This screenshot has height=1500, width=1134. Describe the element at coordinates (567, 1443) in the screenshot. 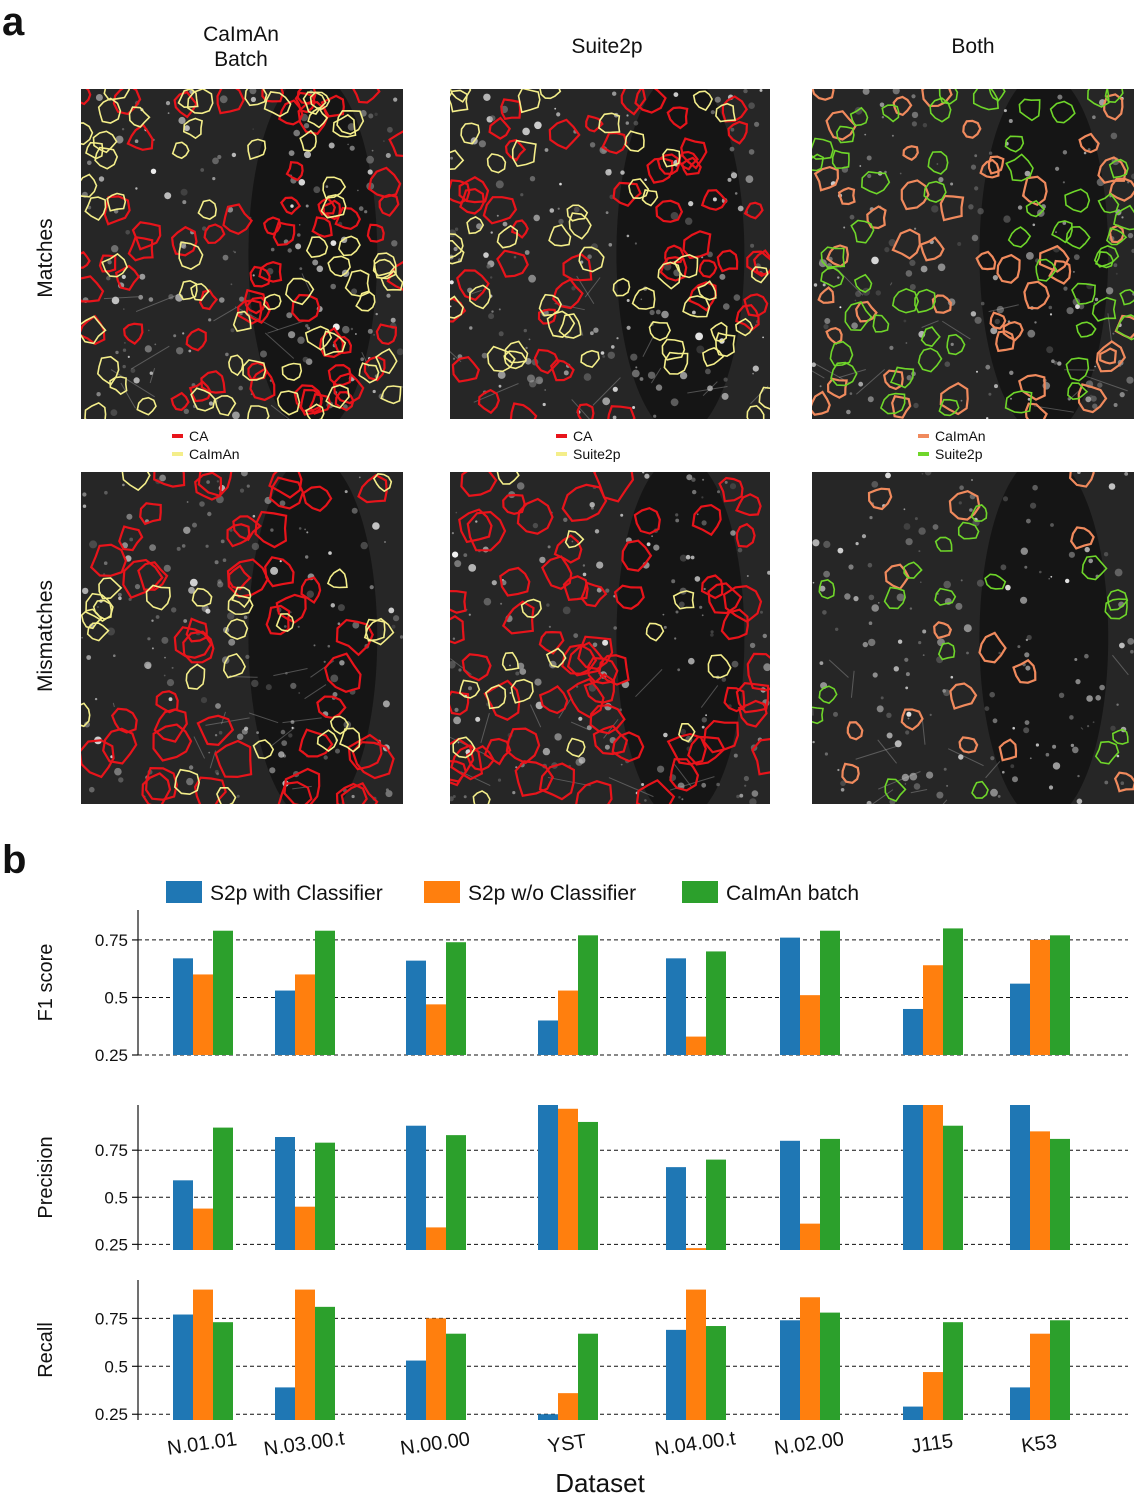

I see `x-tick-label: YST` at that location.